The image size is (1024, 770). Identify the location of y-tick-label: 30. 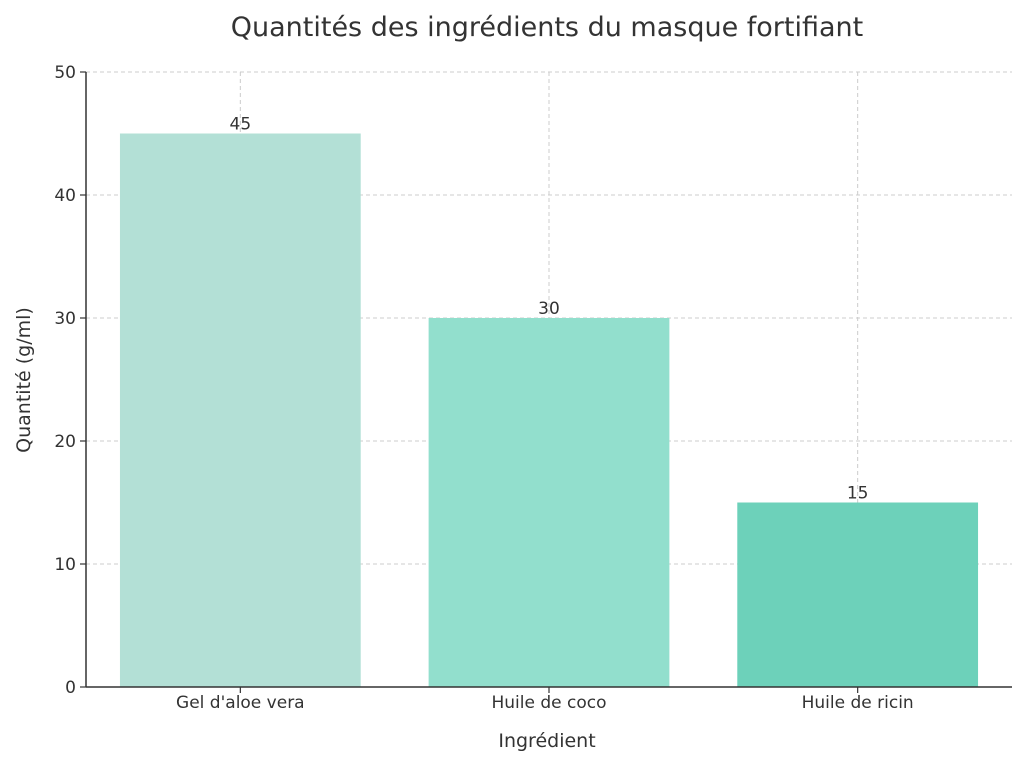
(65, 319).